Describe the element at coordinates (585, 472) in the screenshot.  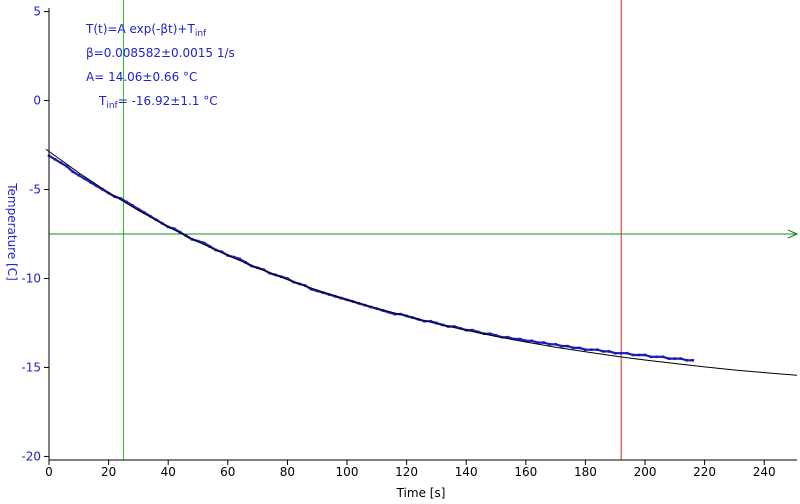
I see `x-tick-label: 180` at that location.